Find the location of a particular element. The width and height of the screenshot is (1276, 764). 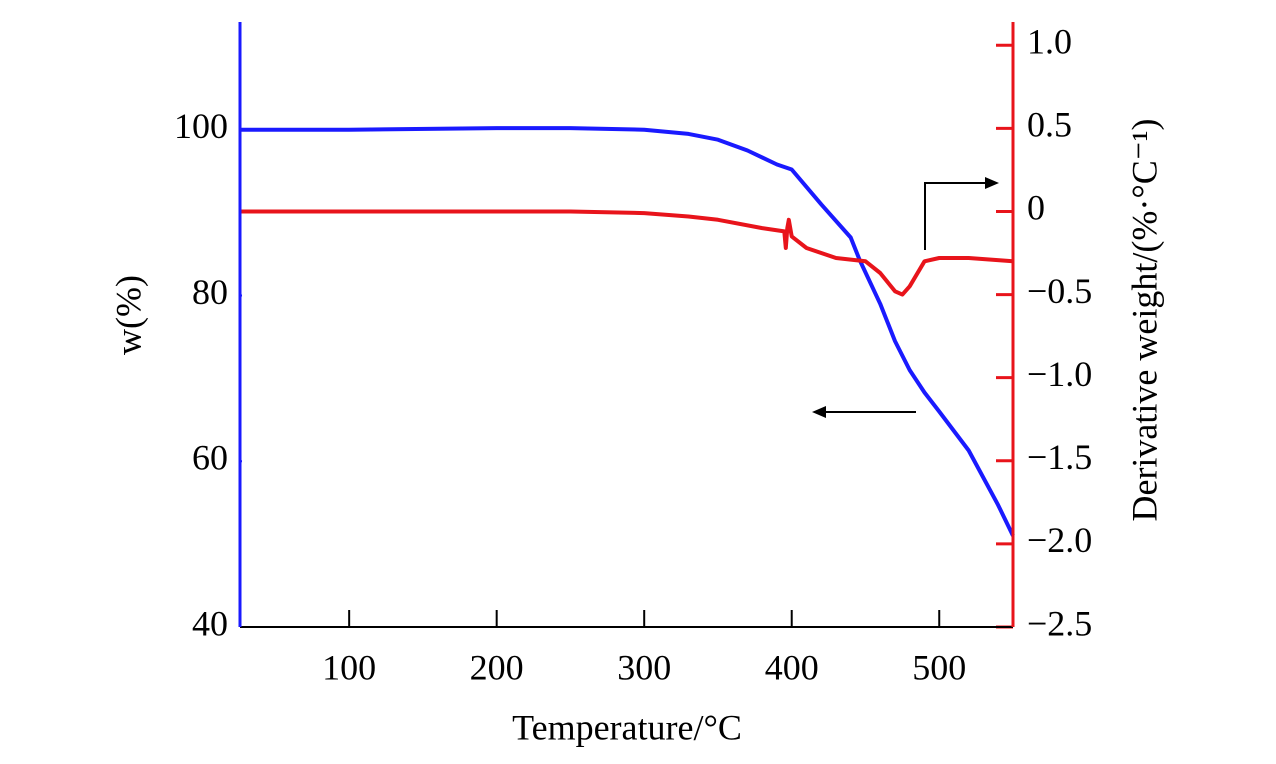

y2-tick-label: 1.0 is located at coordinates (1049, 42).